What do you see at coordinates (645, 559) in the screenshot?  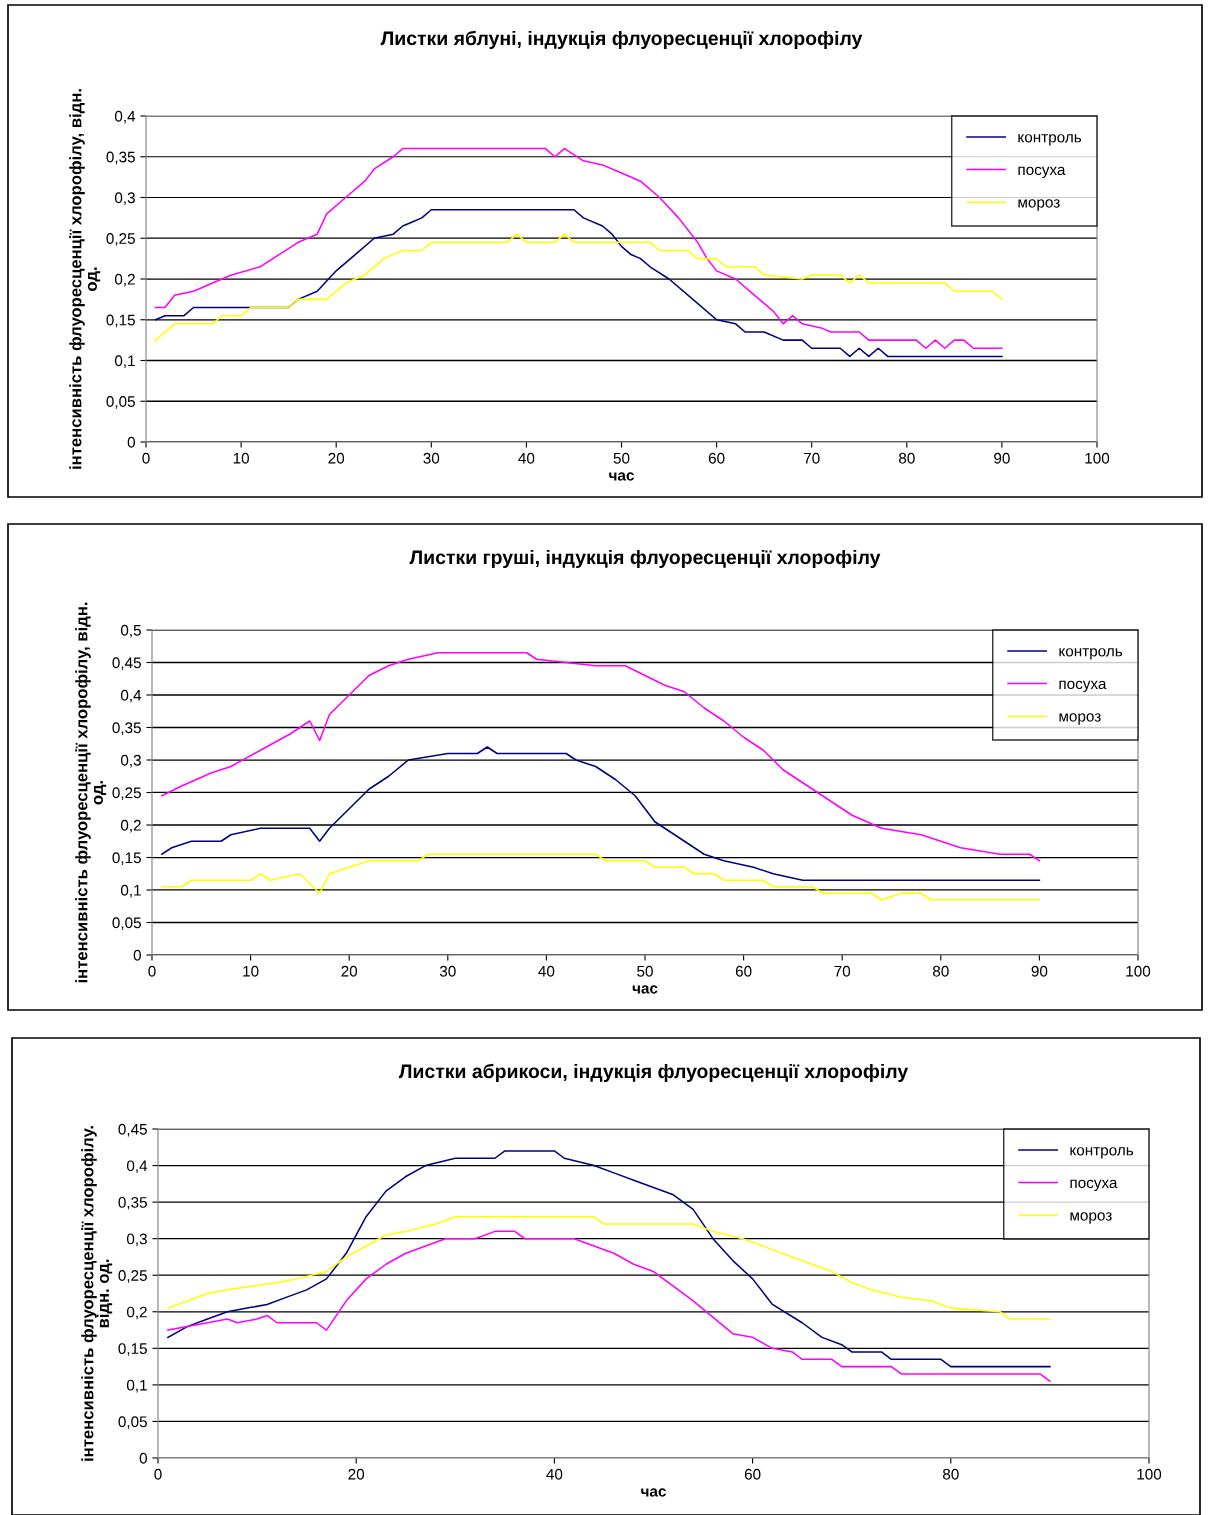 I see `chart-title: Листки груші, індукція флуоресценції хлорофілу` at bounding box center [645, 559].